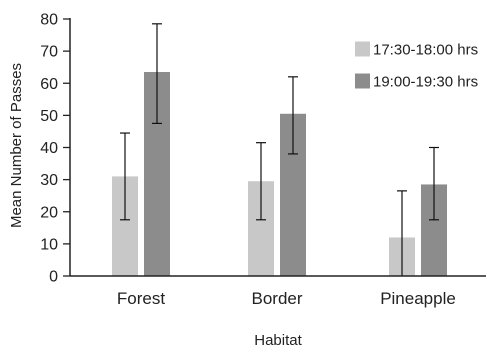  I want to click on legend-label-series-1: 17:30-18:00 hrs, so click(425, 50).